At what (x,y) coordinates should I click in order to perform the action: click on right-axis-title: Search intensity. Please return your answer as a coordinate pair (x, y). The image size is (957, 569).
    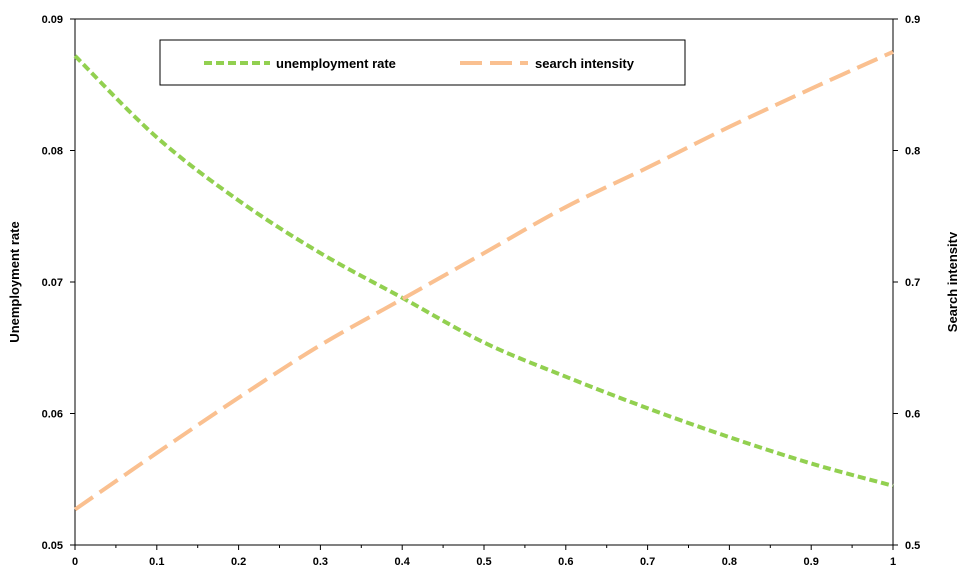
    Looking at the image, I should click on (951, 281).